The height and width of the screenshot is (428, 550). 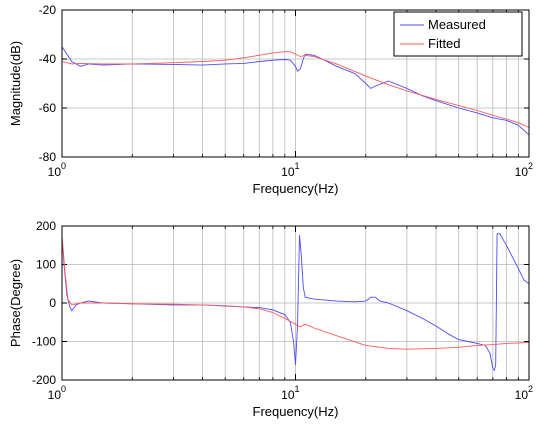 What do you see at coordinates (46, 265) in the screenshot?
I see `y-tick-label: 100` at bounding box center [46, 265].